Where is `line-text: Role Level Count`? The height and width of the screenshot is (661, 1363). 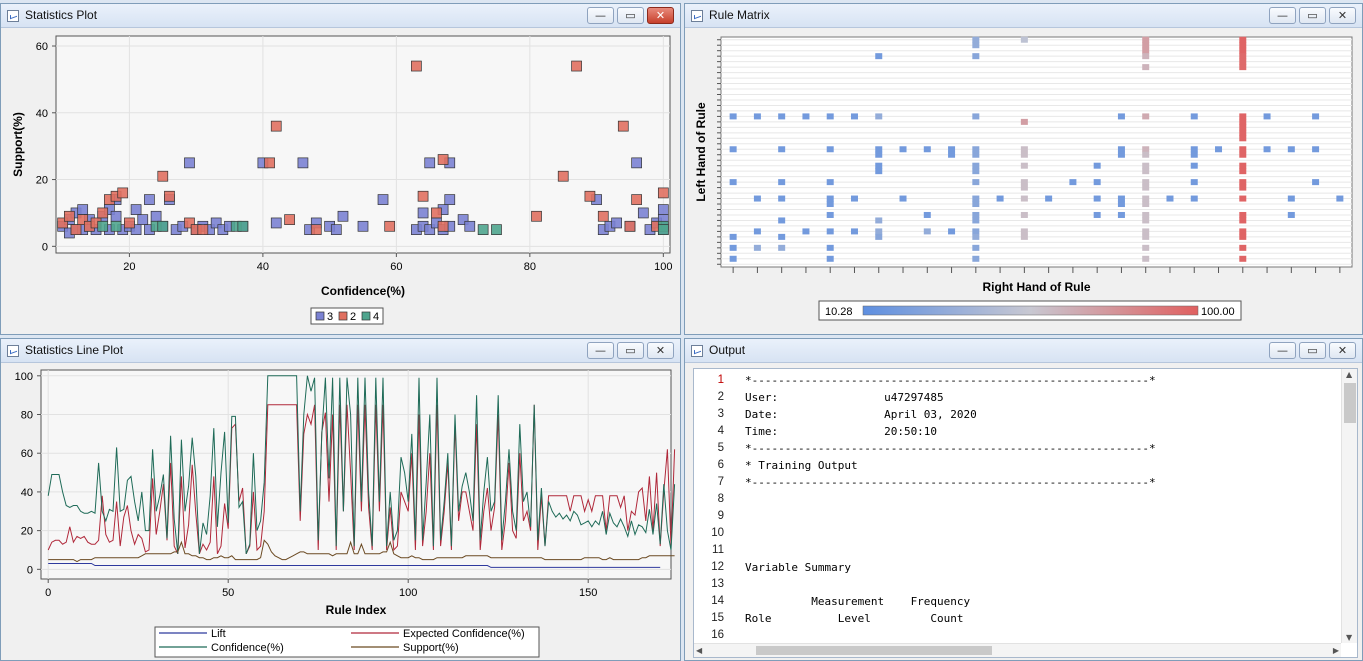
line-text: Role Level Count is located at coordinates (854, 618).